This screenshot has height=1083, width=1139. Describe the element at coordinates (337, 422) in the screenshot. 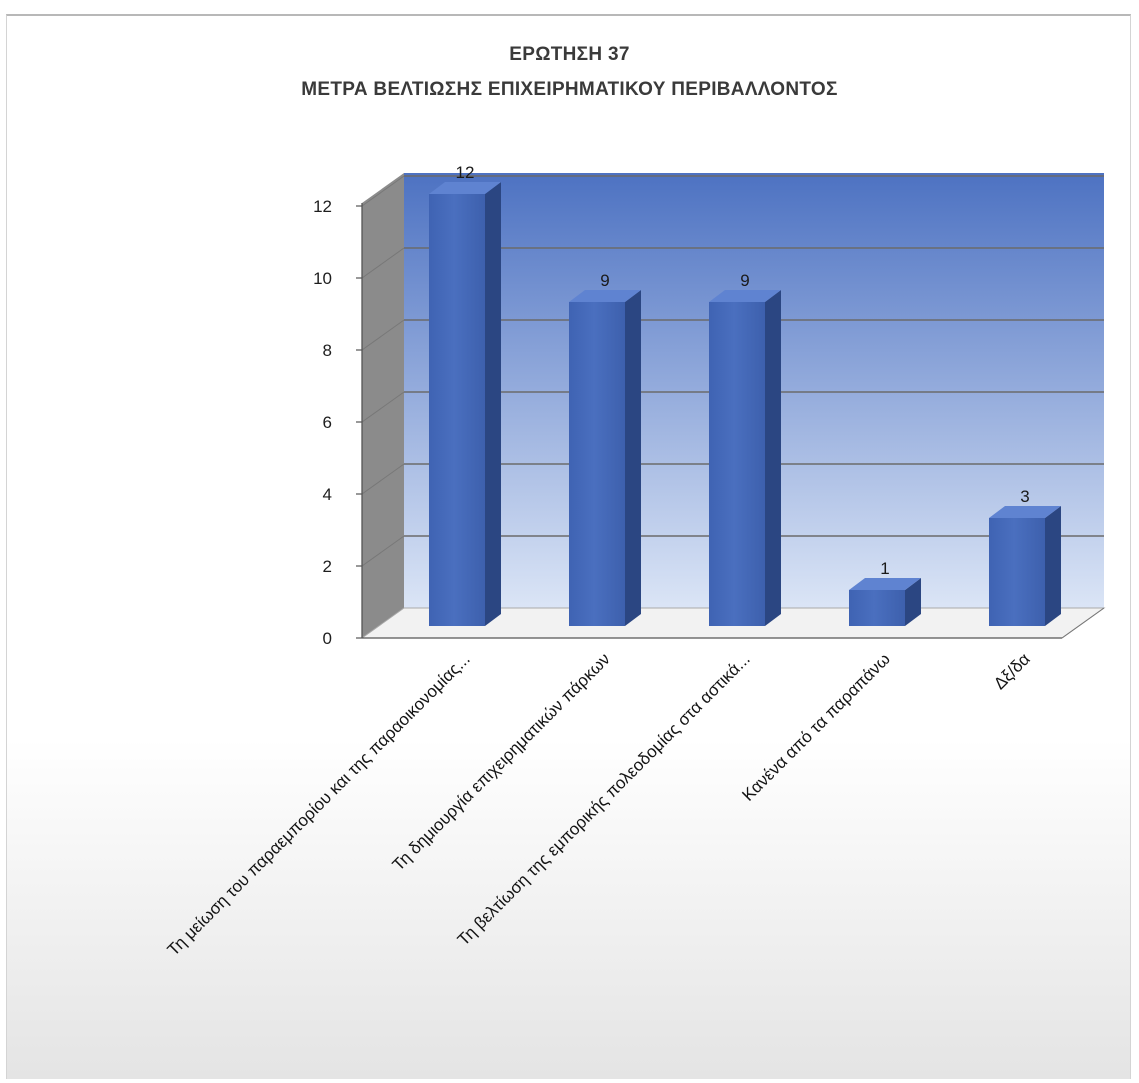

I see `y-axis-ticks: 0 2 4 6 8 10 12` at that location.